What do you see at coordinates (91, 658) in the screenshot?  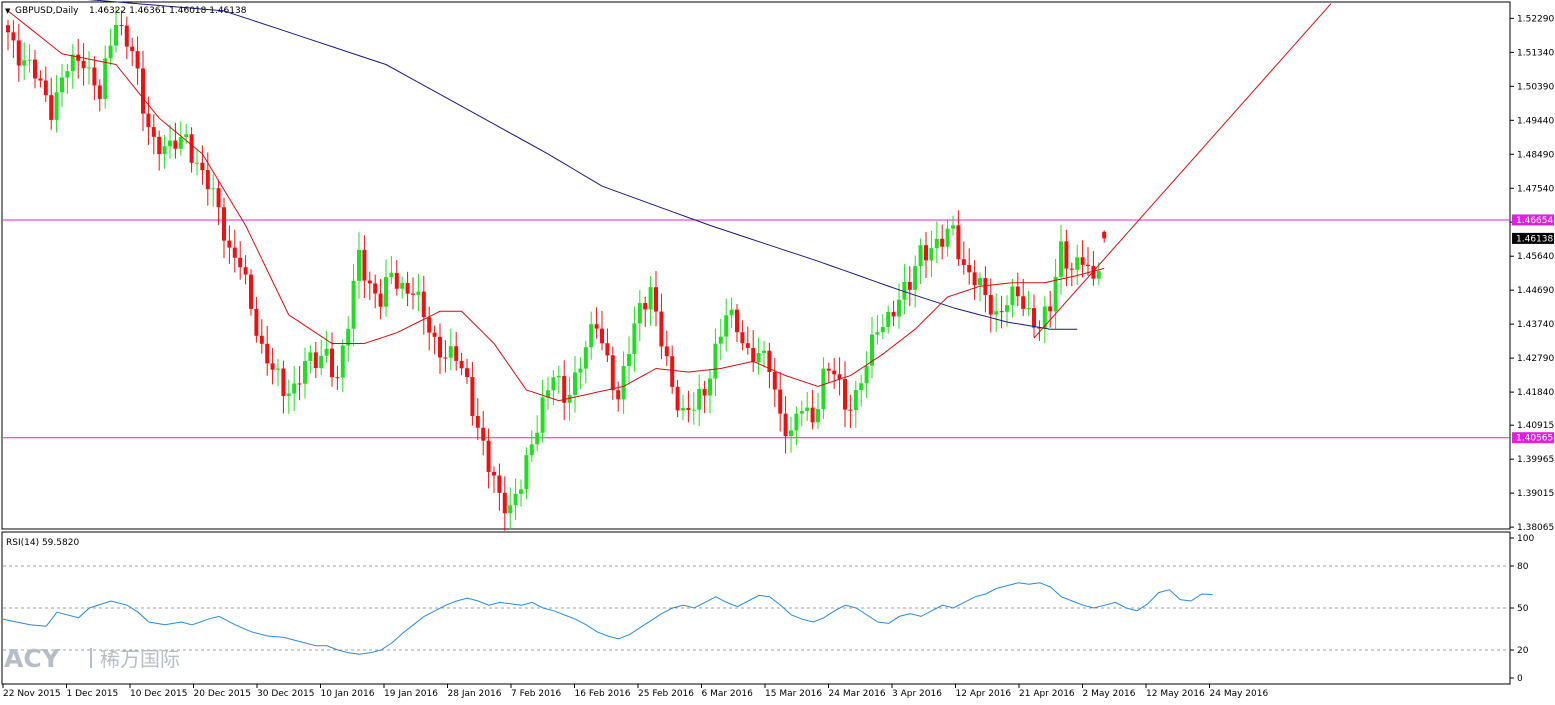 I see `watermark-separator` at bounding box center [91, 658].